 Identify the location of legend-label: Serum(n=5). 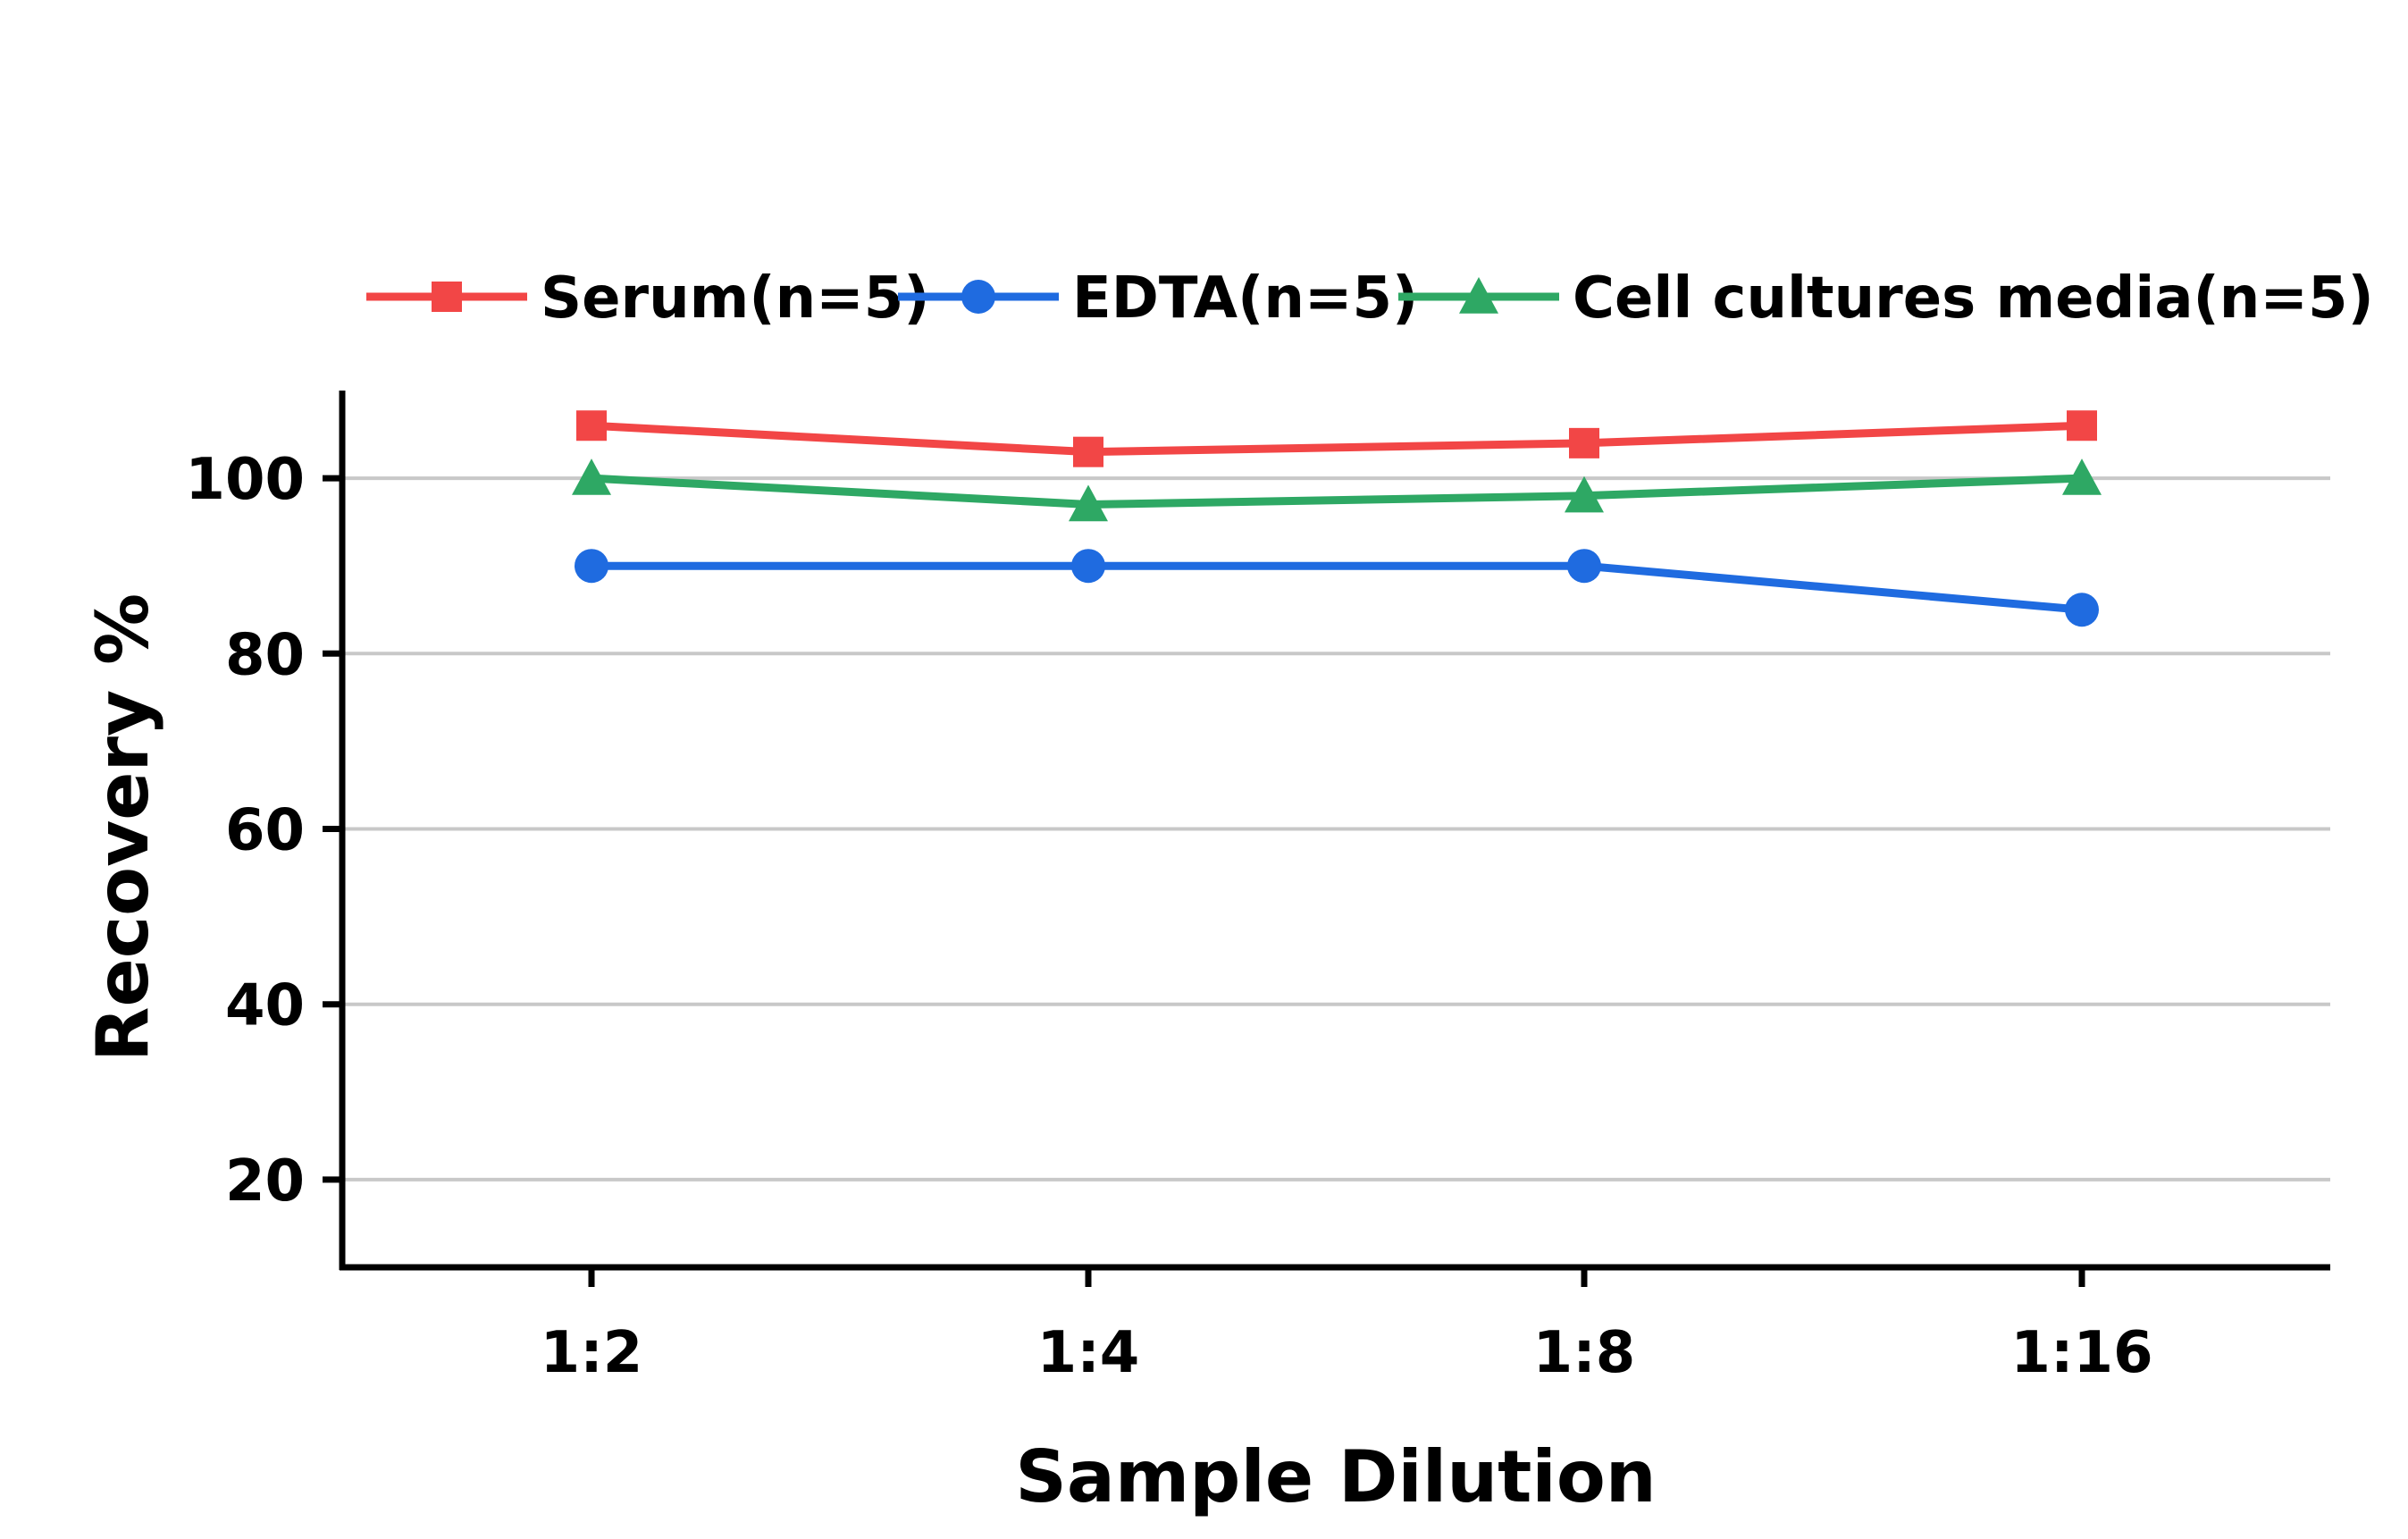
(735, 298).